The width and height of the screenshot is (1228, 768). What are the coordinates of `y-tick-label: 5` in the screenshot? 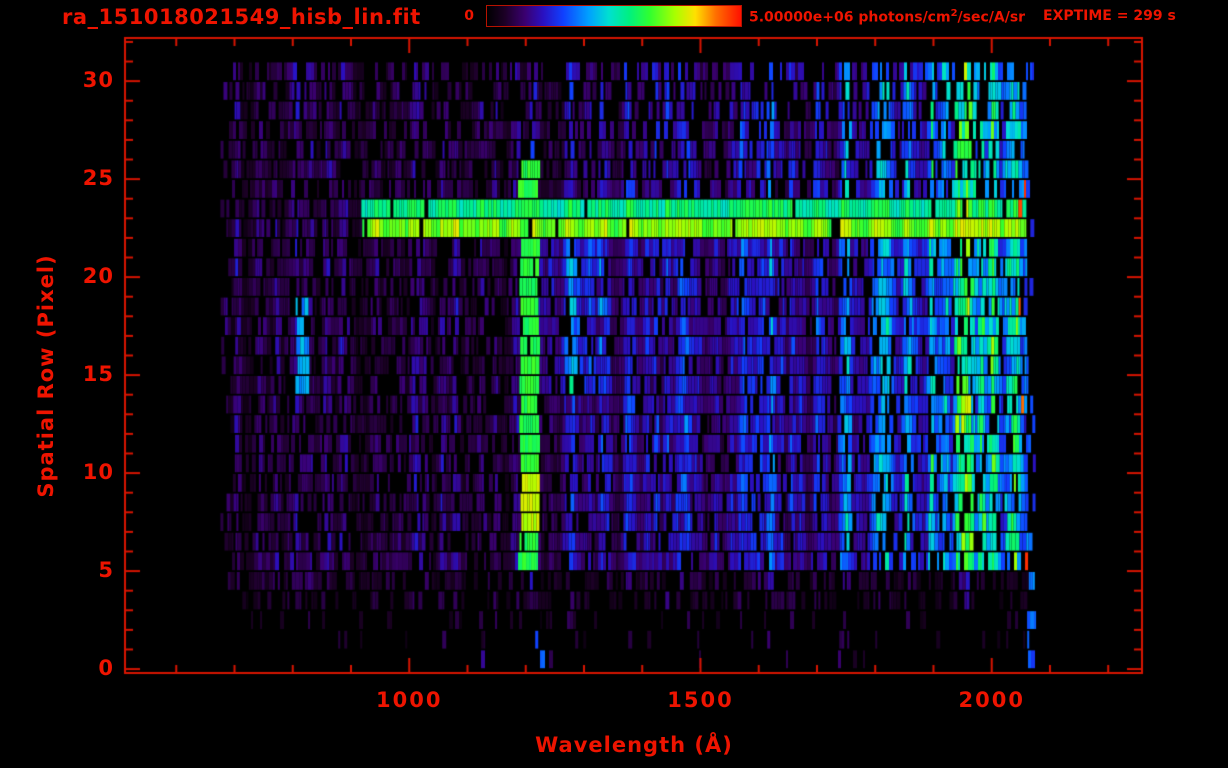 It's located at (106, 570).